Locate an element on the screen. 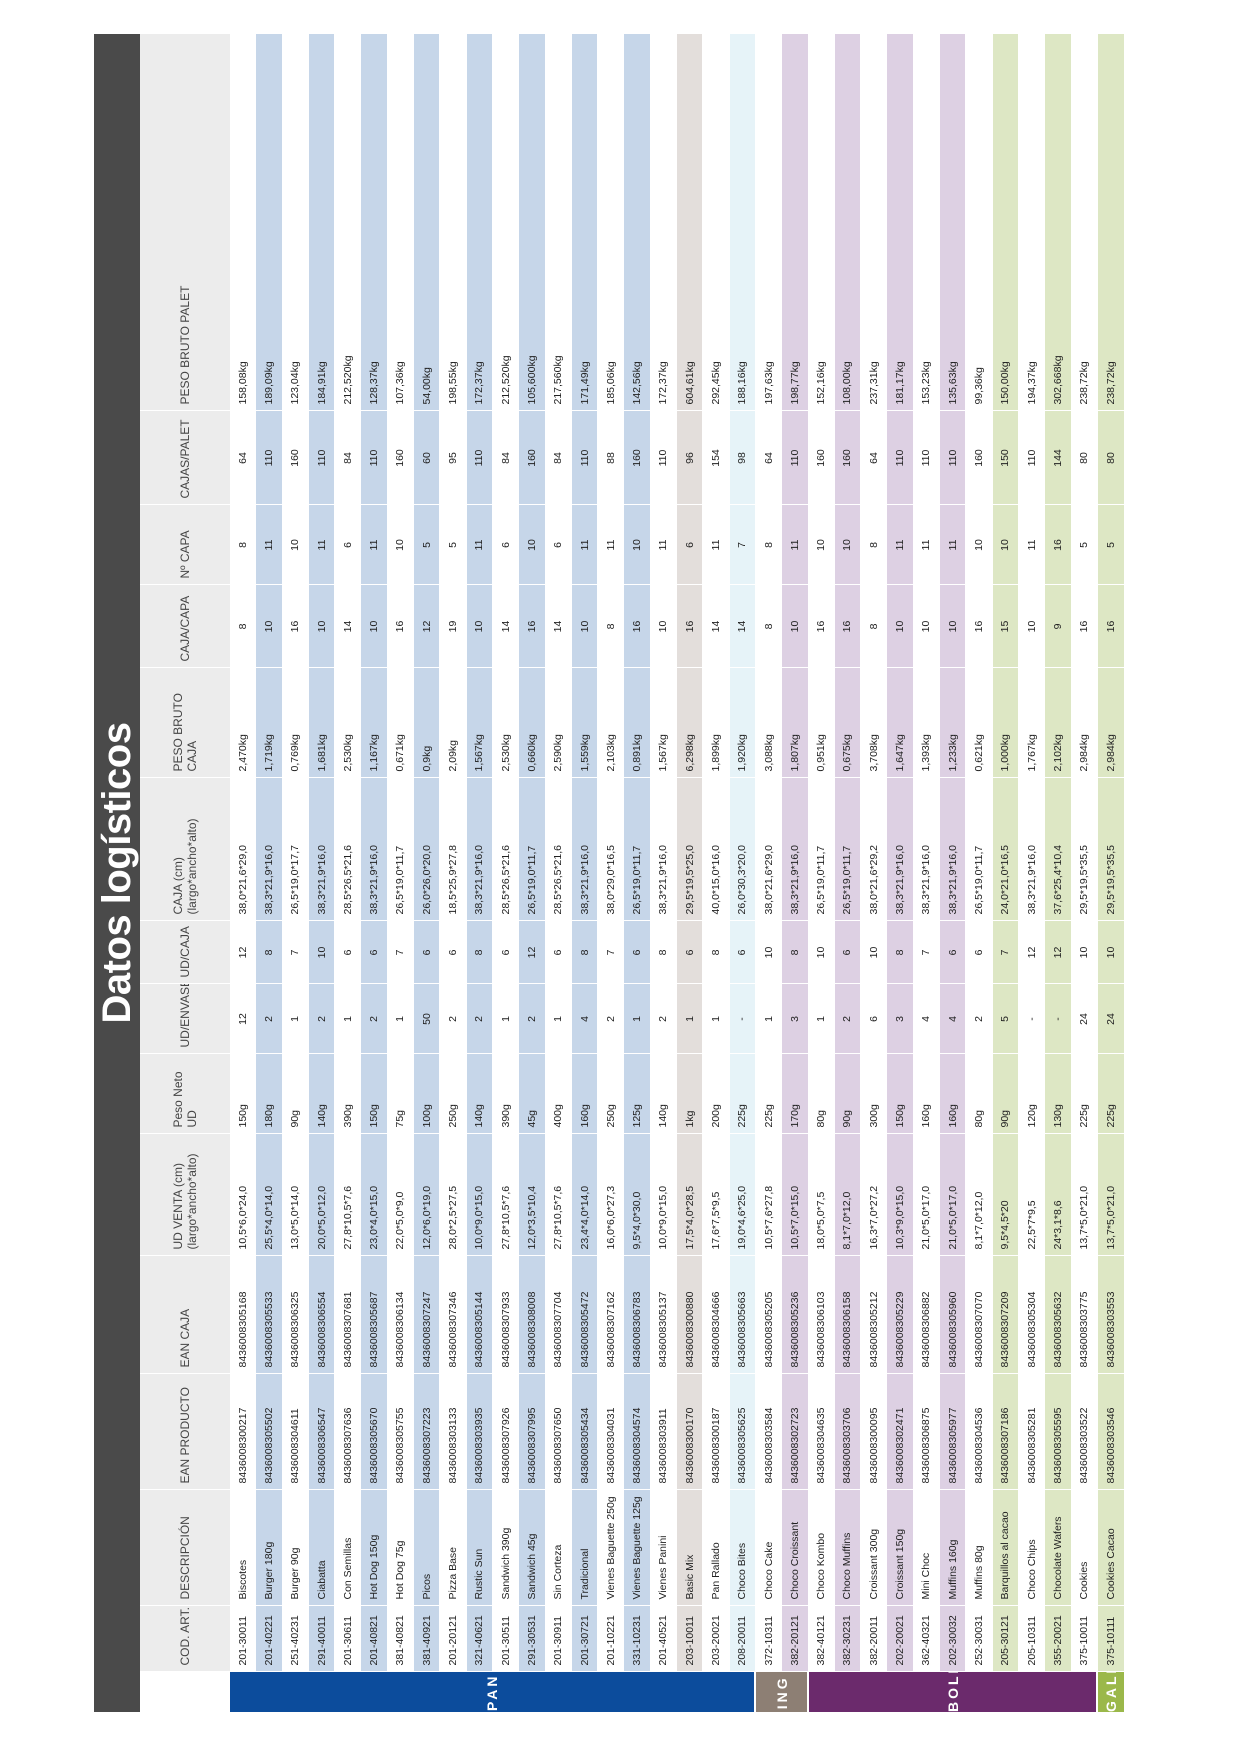 The height and width of the screenshot is (1754, 1240). cell-ean-prod: 8436008304611 is located at coordinates (295, 1432).